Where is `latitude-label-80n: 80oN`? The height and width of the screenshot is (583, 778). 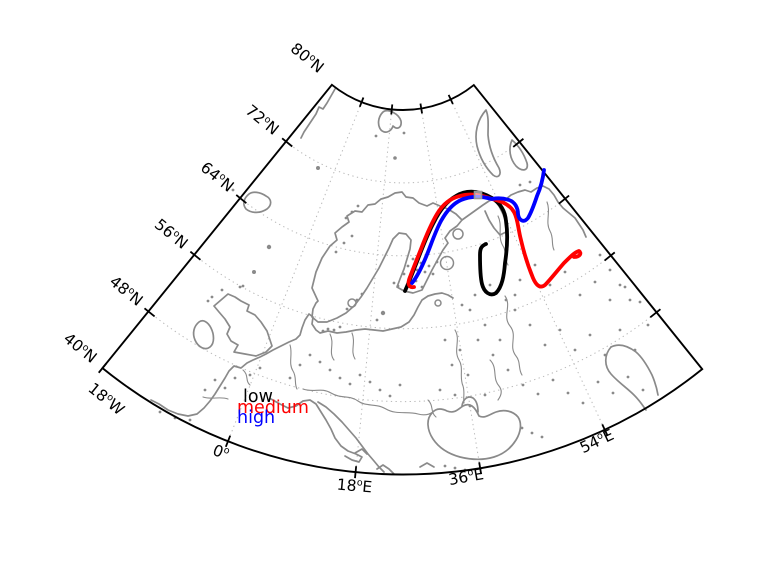 latitude-label-80n: 80oN is located at coordinates (307, 57).